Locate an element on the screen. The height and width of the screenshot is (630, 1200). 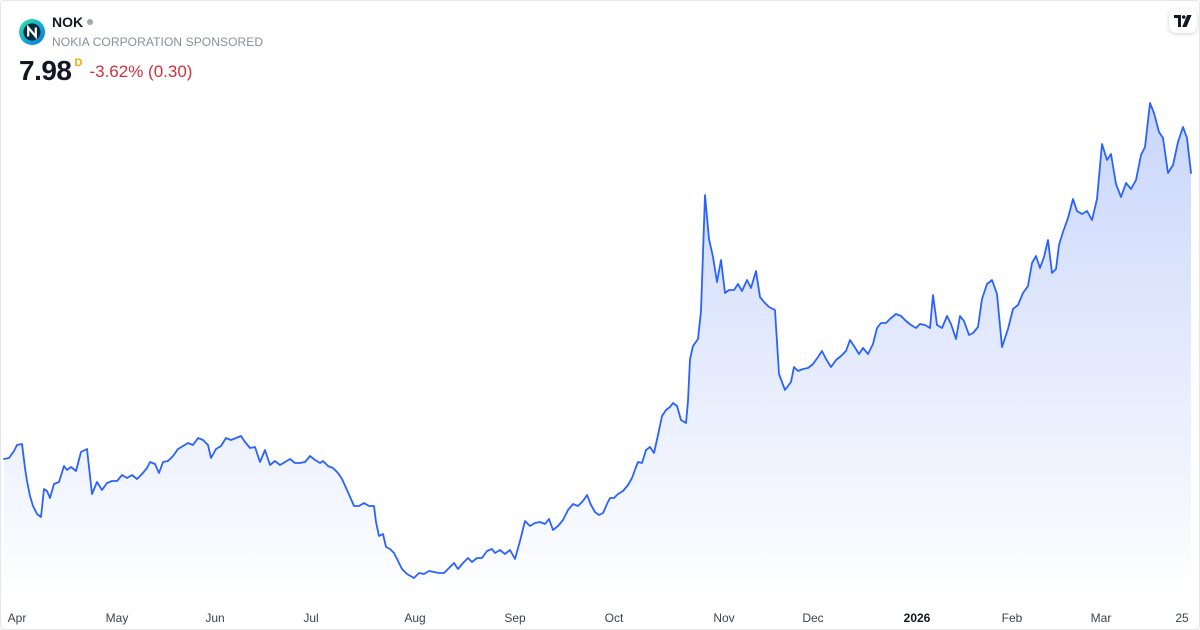
x-tick-label: Oct is located at coordinates (614, 618).